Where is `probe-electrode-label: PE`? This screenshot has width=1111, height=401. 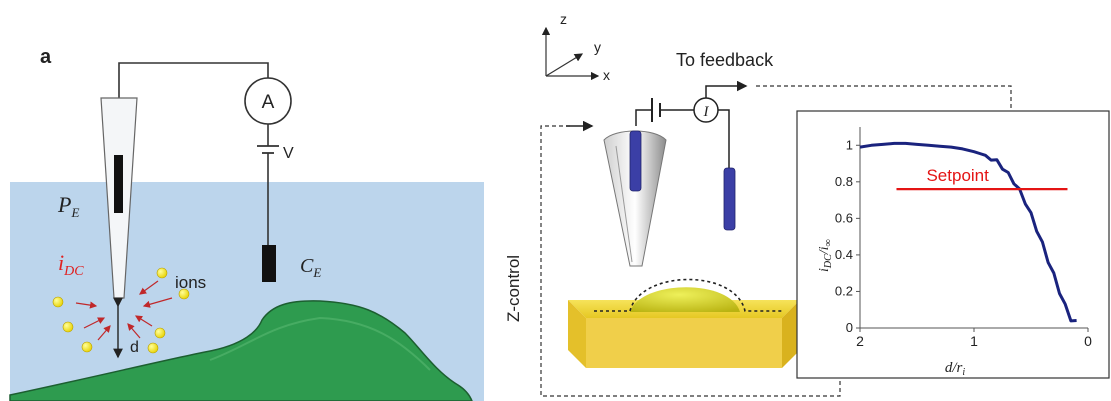
probe-electrode-label: PE is located at coordinates (68, 206).